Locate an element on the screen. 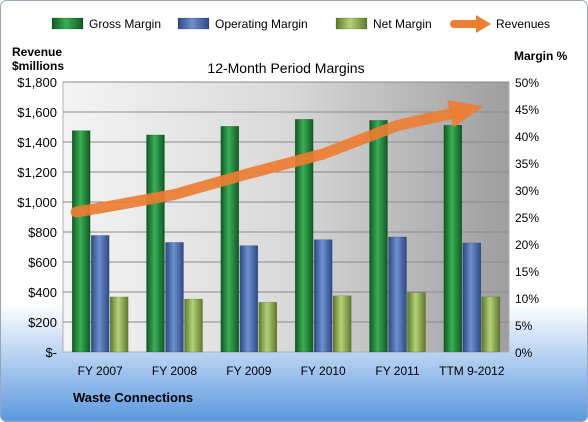  left-tick-label: $1,400 is located at coordinates (37, 142).